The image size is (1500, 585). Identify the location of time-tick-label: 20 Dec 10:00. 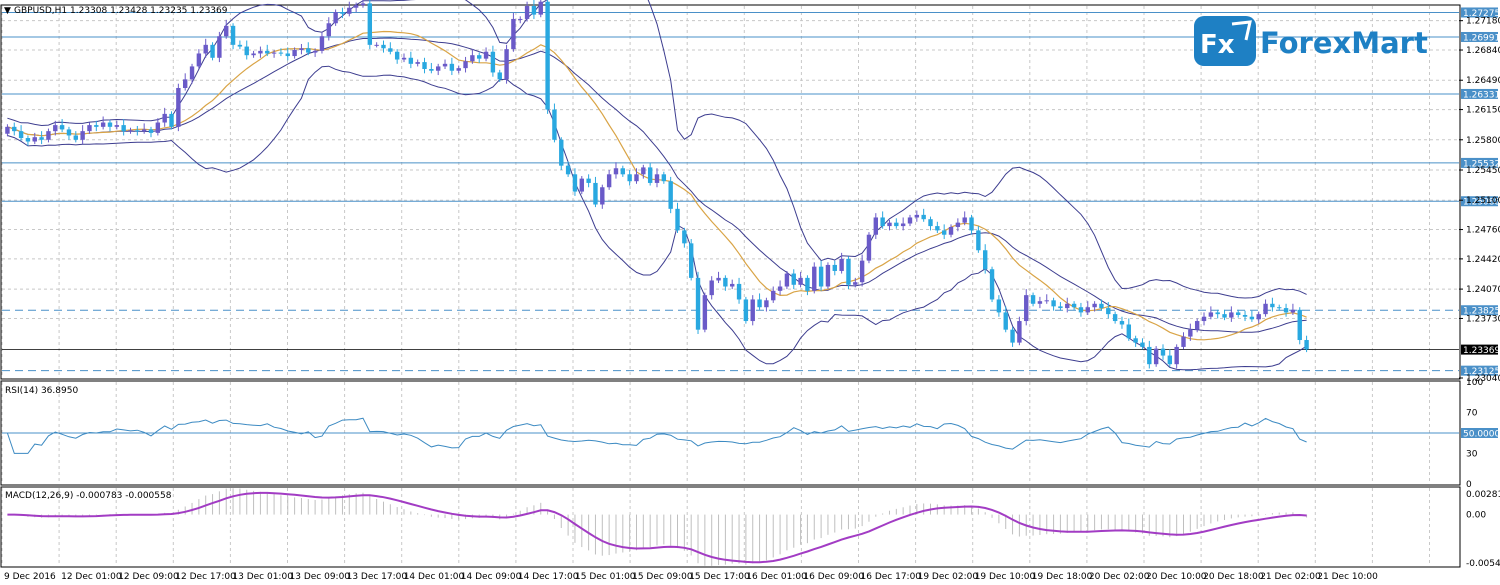
(1176, 577).